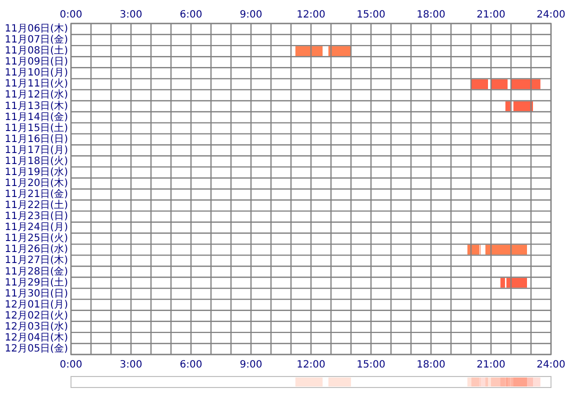 The height and width of the screenshot is (400, 570). What do you see at coordinates (431, 365) in the screenshot?
I see `x2-tick-label: 18:00` at bounding box center [431, 365].